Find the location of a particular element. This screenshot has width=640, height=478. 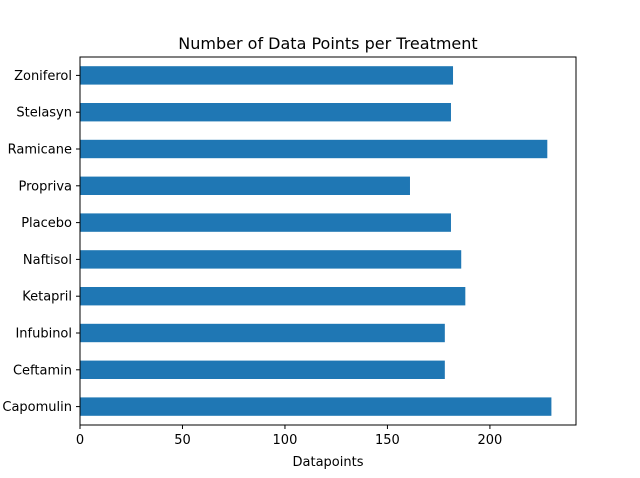

x-axis-label: Datapoints is located at coordinates (328, 462).